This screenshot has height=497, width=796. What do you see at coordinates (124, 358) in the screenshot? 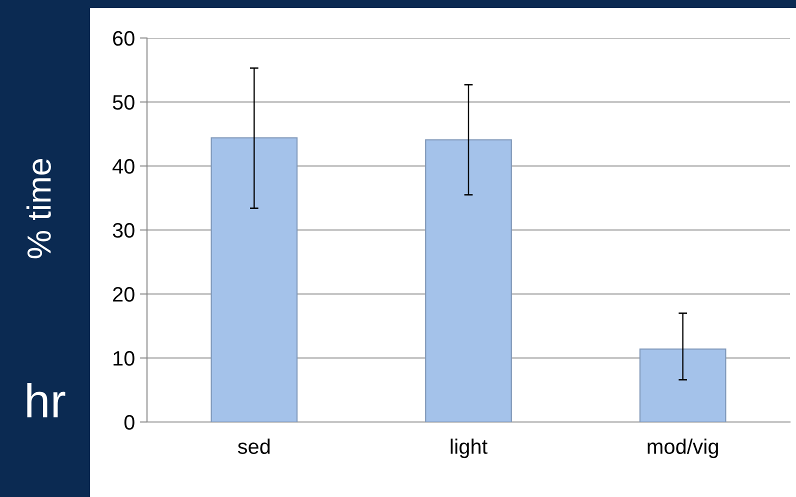
I see `y-tick-label: 10` at bounding box center [124, 358].